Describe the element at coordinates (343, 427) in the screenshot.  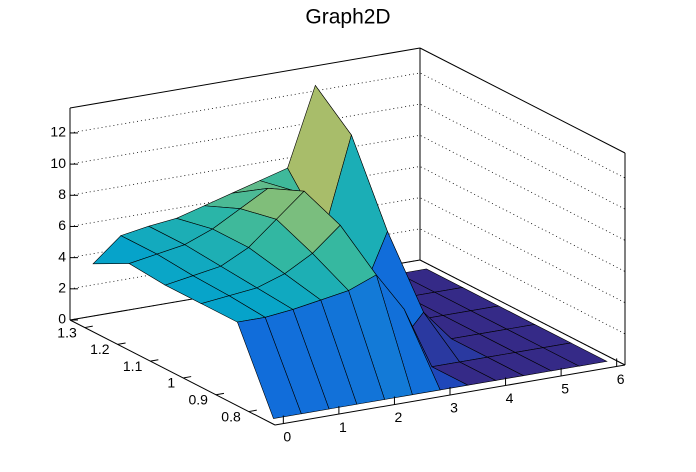
I see `x-tick-label: 1` at that location.